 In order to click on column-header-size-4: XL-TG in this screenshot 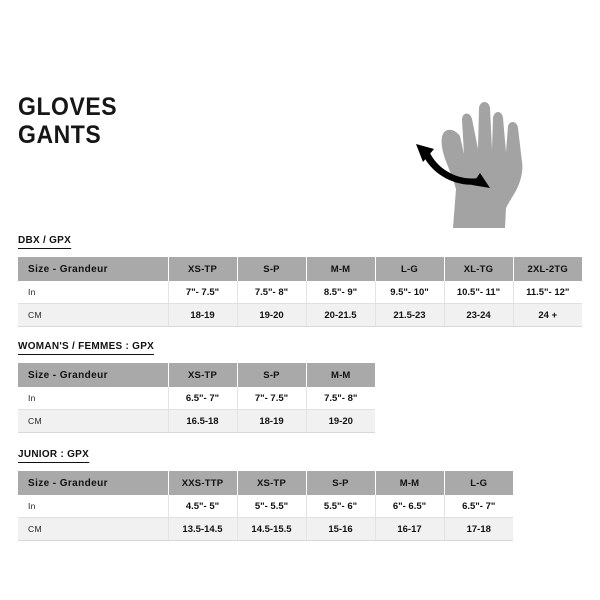, I will do `click(479, 269)`.